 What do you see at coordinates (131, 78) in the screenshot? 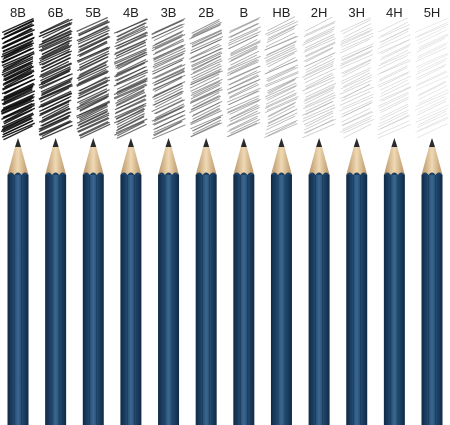
I see `shading-swatch-4b` at bounding box center [131, 78].